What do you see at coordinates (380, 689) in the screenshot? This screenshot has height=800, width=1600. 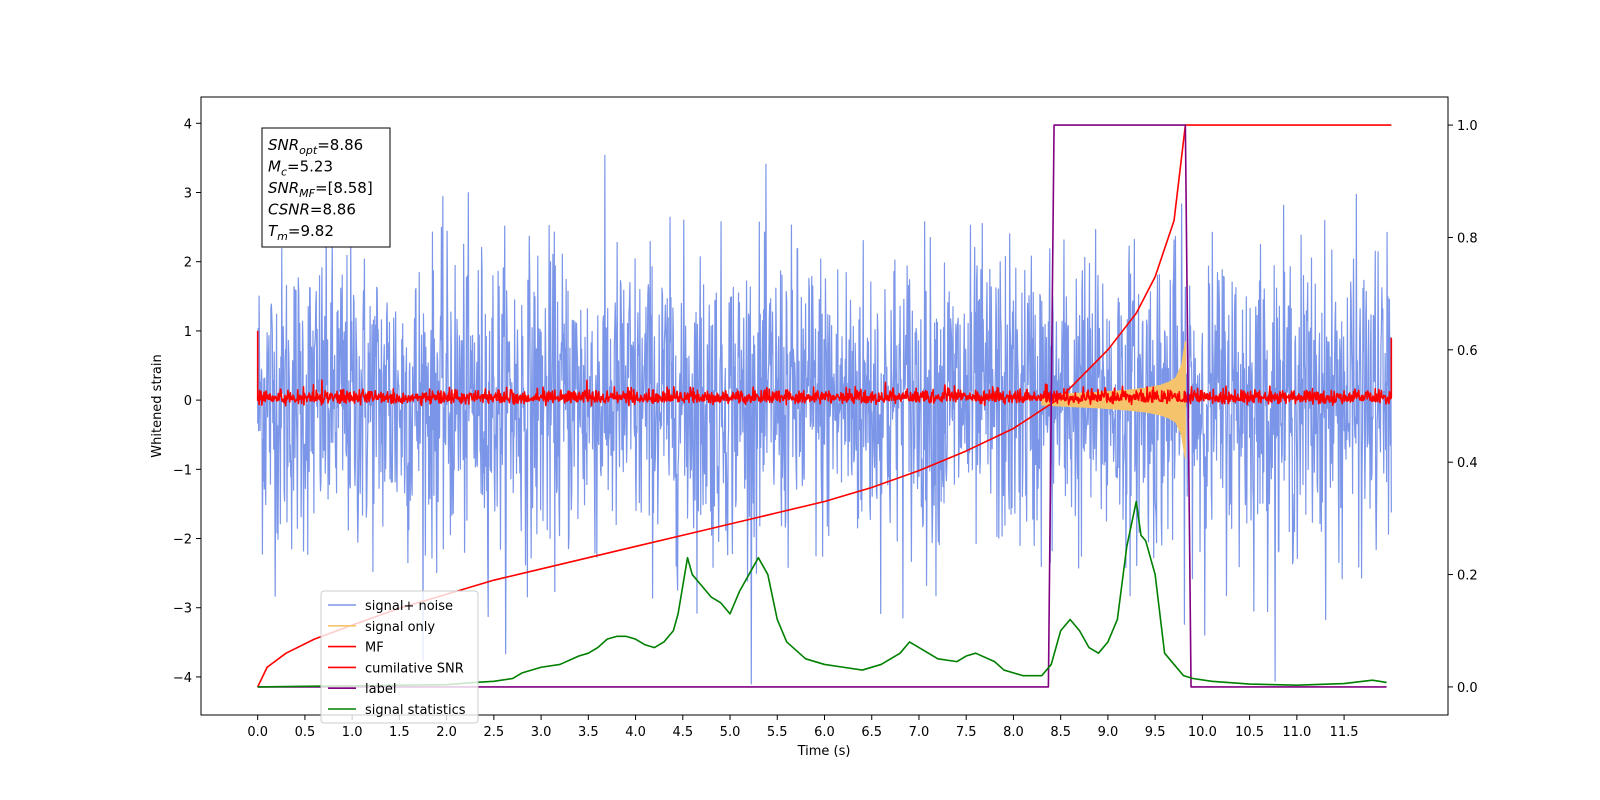 I see `legend-label: label` at bounding box center [380, 689].